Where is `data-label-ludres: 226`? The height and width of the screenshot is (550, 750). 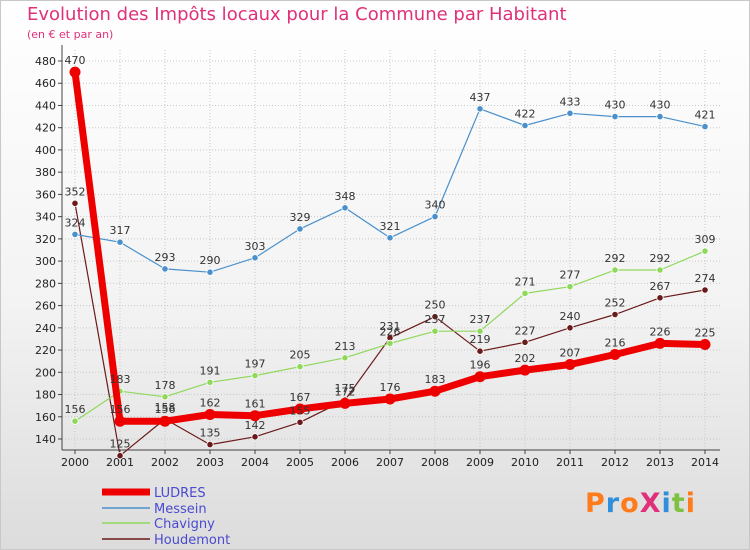
data-label-ludres: 226 is located at coordinates (660, 331).